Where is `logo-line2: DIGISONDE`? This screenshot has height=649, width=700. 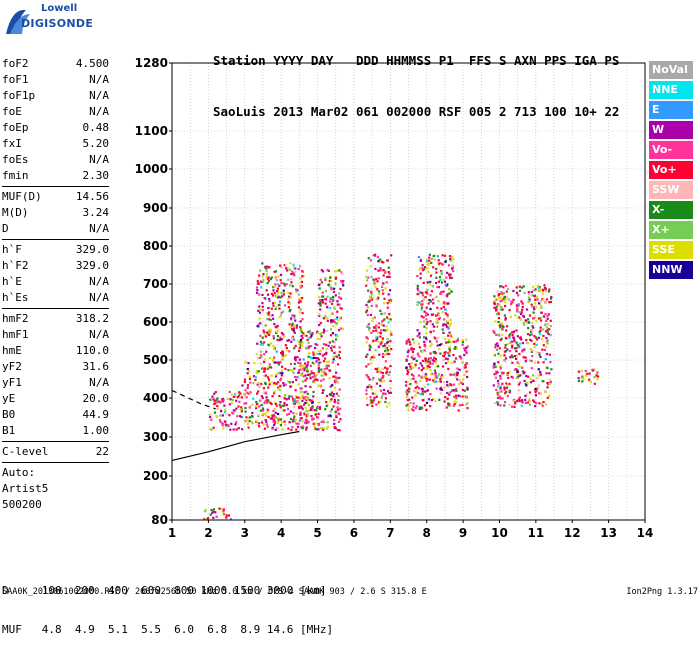 logo-line2: DIGISONDE is located at coordinates (57, 23).